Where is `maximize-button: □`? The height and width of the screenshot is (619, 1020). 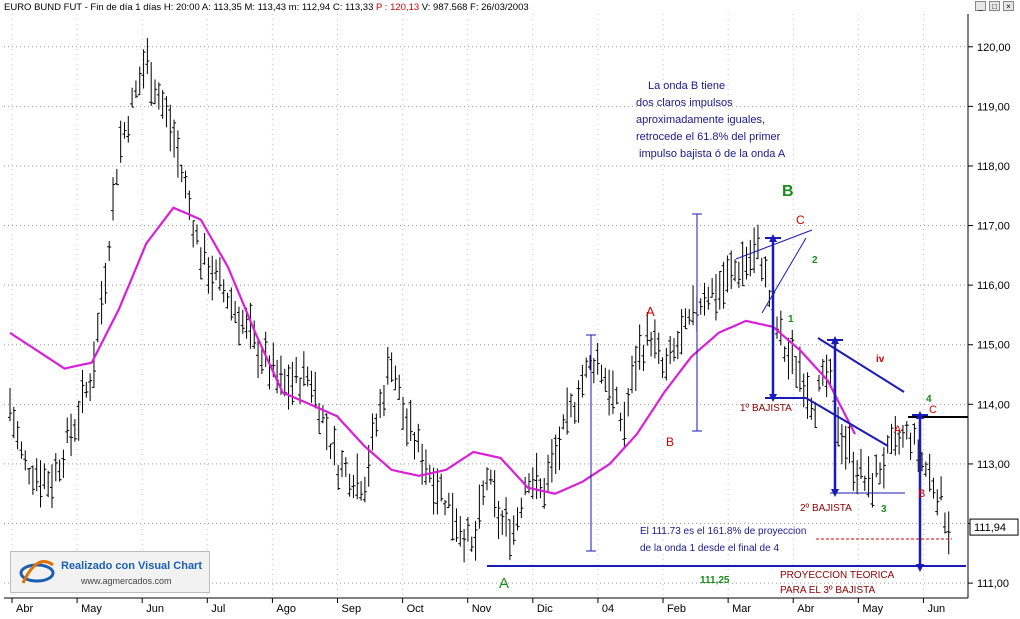
maximize-button: □ is located at coordinates (994, 6).